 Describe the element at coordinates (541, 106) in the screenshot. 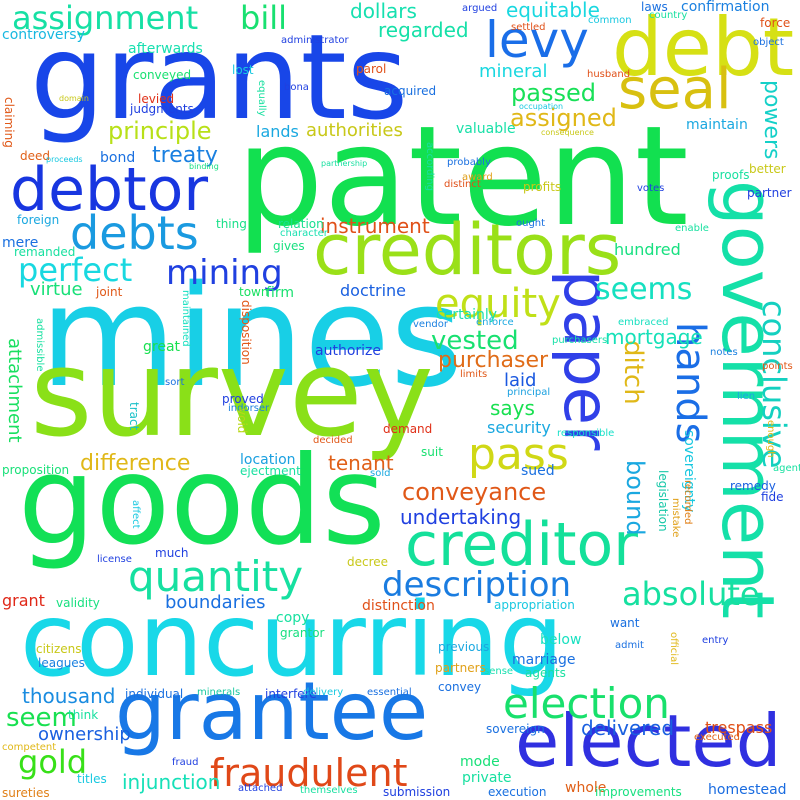

I see `word-occupation: occupation` at that location.